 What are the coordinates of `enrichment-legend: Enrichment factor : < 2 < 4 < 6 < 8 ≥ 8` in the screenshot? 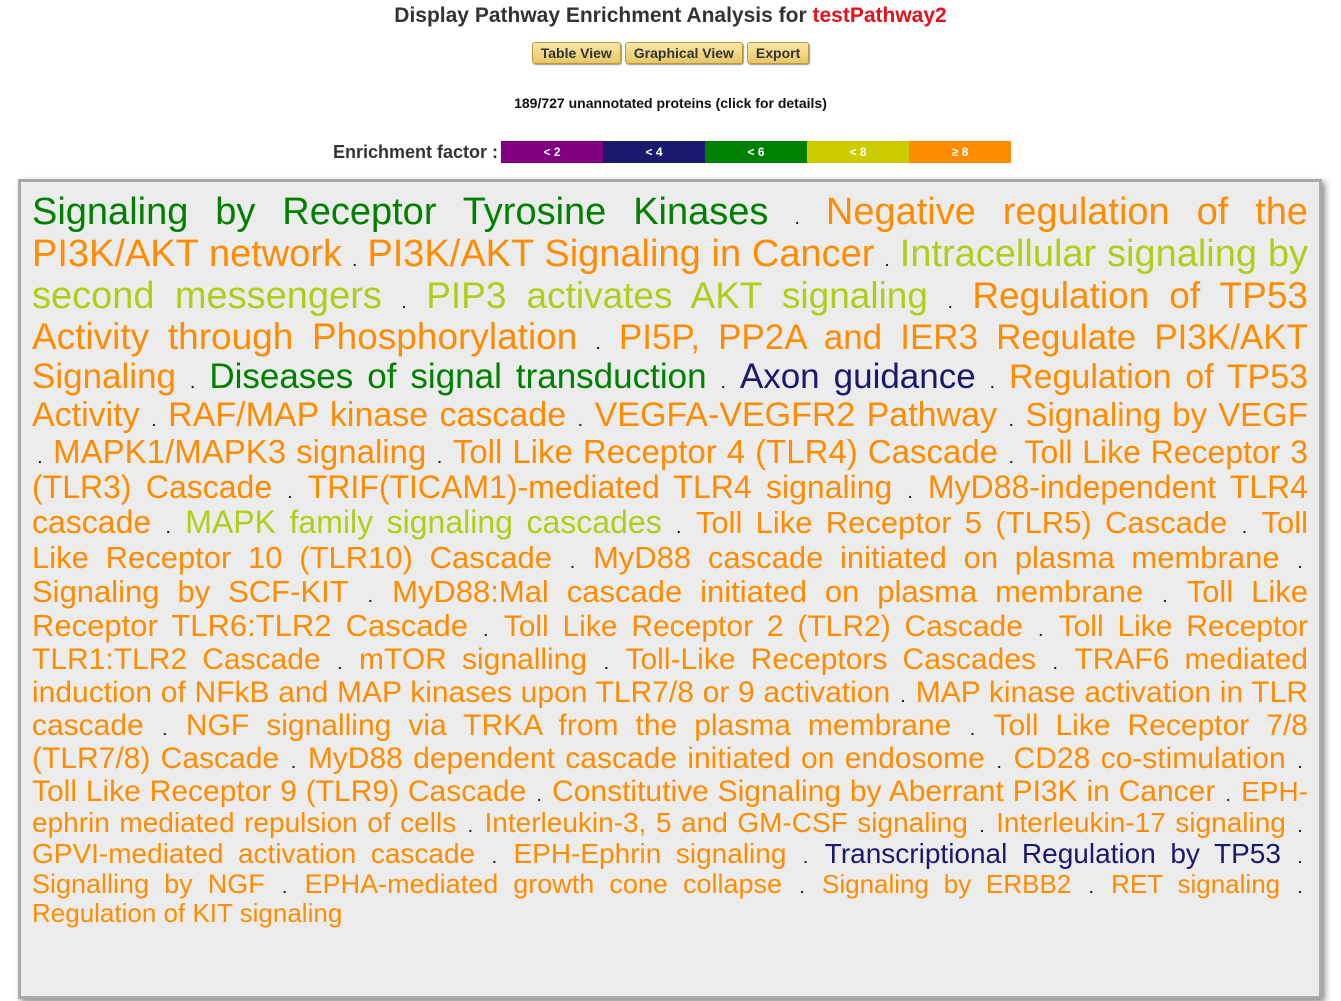 It's located at (672, 152).